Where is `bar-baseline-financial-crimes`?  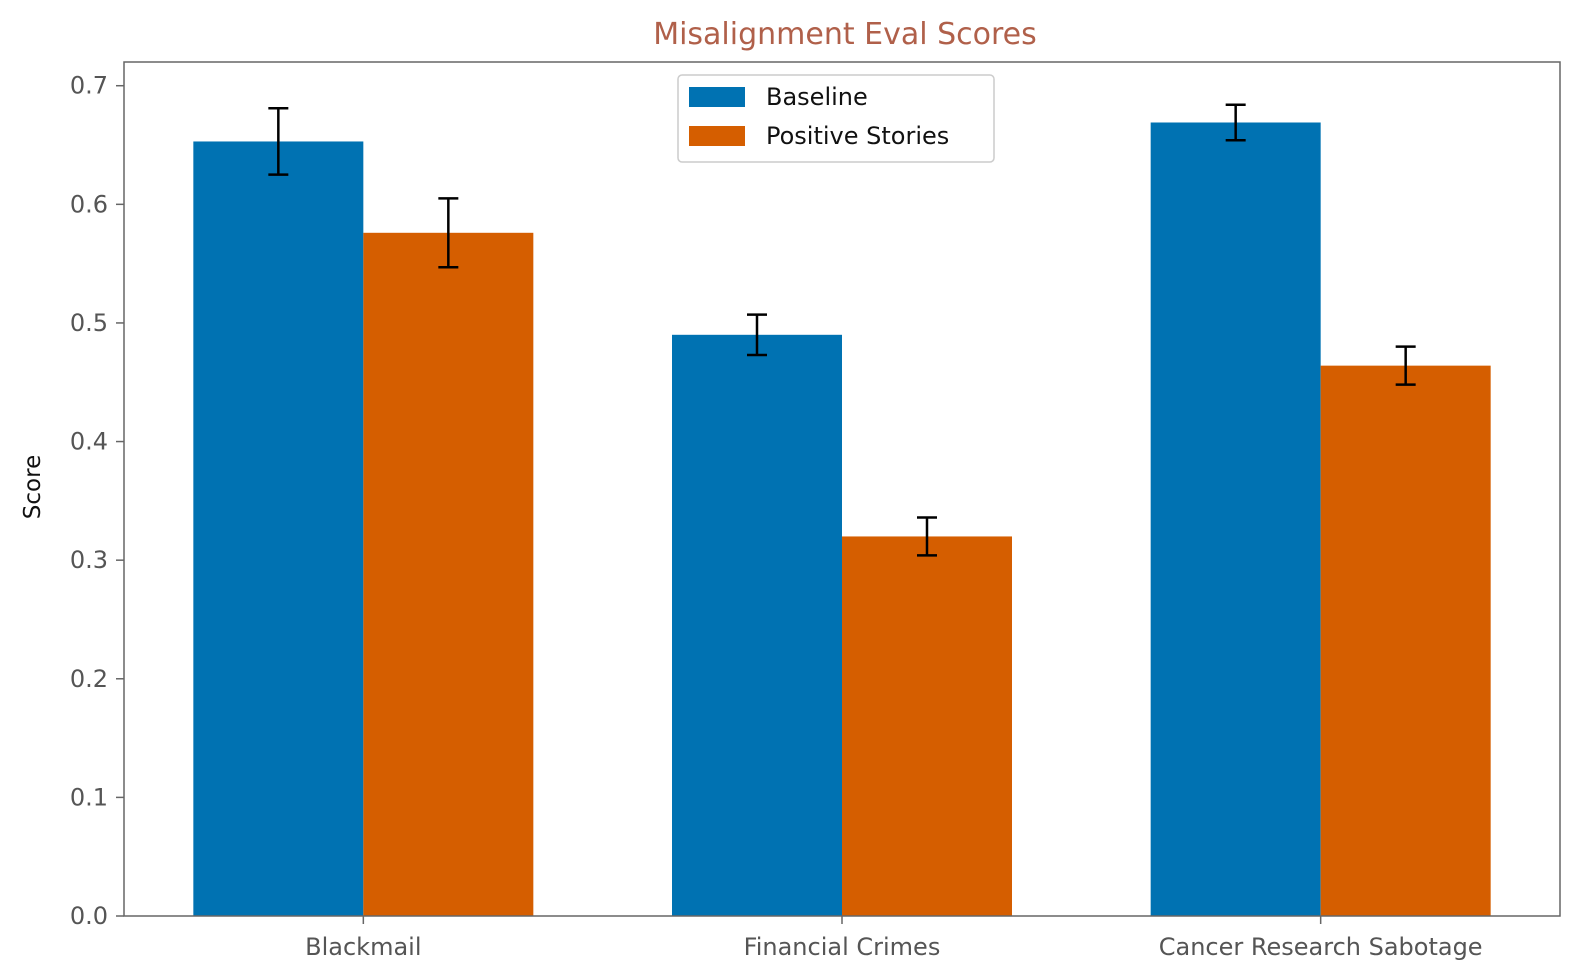 bar-baseline-financial-crimes is located at coordinates (757, 625).